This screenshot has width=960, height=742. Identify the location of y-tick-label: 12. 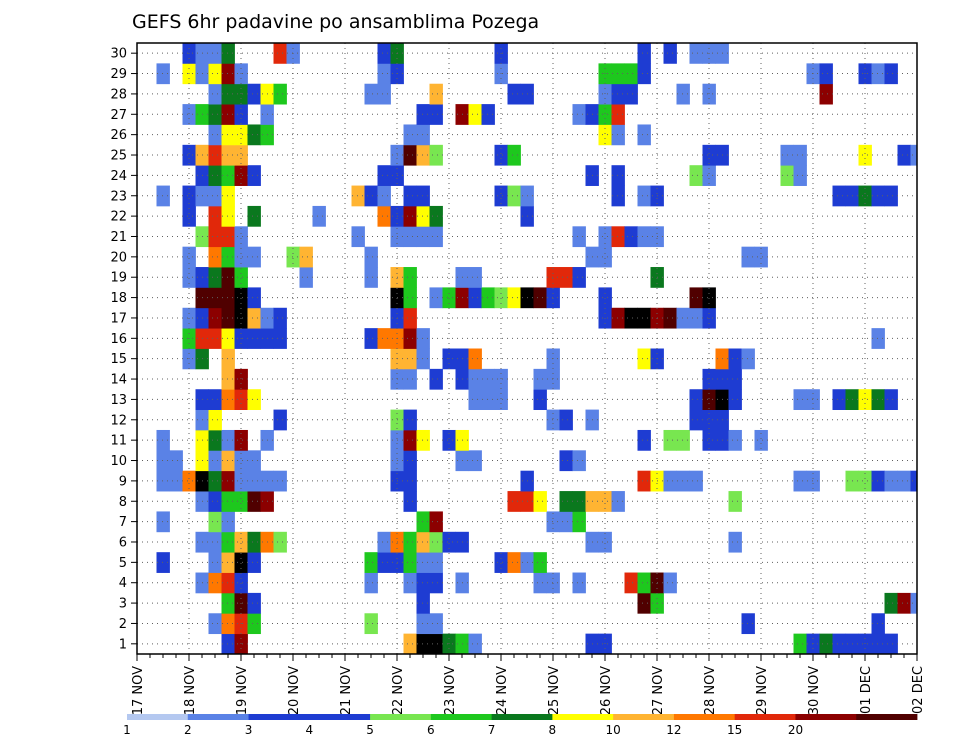
(118, 420).